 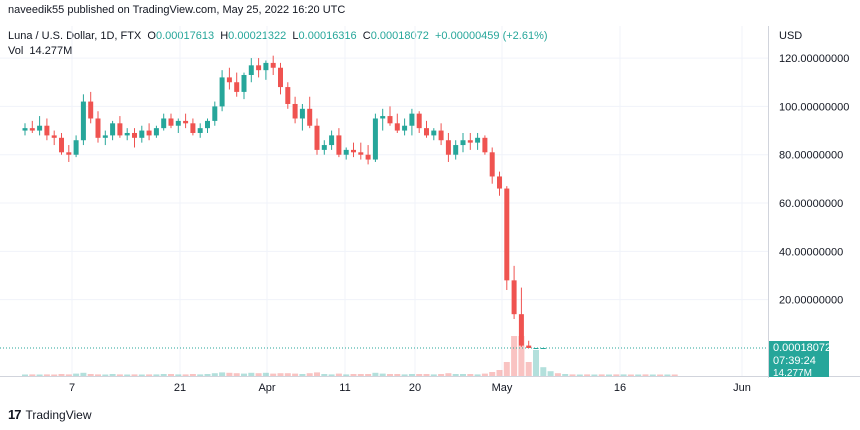 What do you see at coordinates (802, 348) in the screenshot?
I see `last-price-tag: 0.00018072` at bounding box center [802, 348].